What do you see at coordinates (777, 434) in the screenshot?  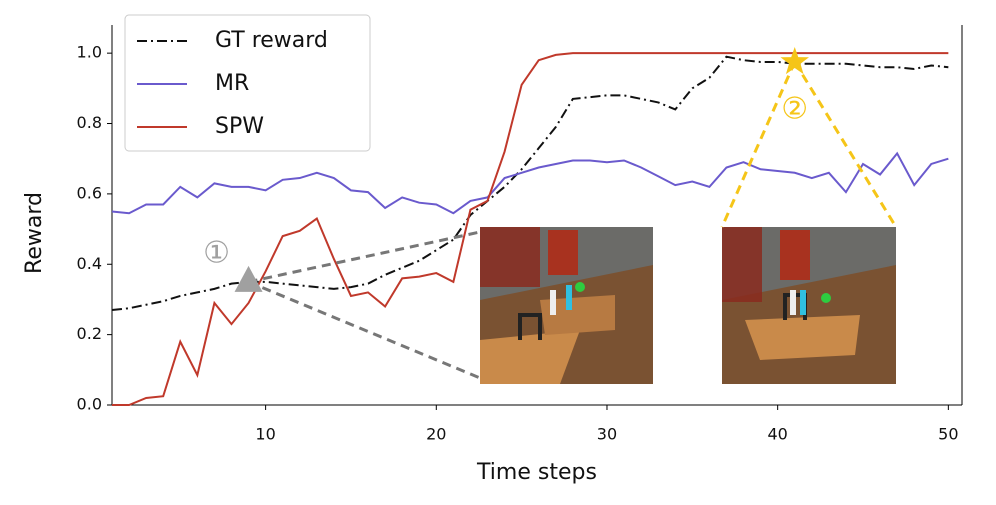 I see `x-tick-label: 40` at bounding box center [777, 434].